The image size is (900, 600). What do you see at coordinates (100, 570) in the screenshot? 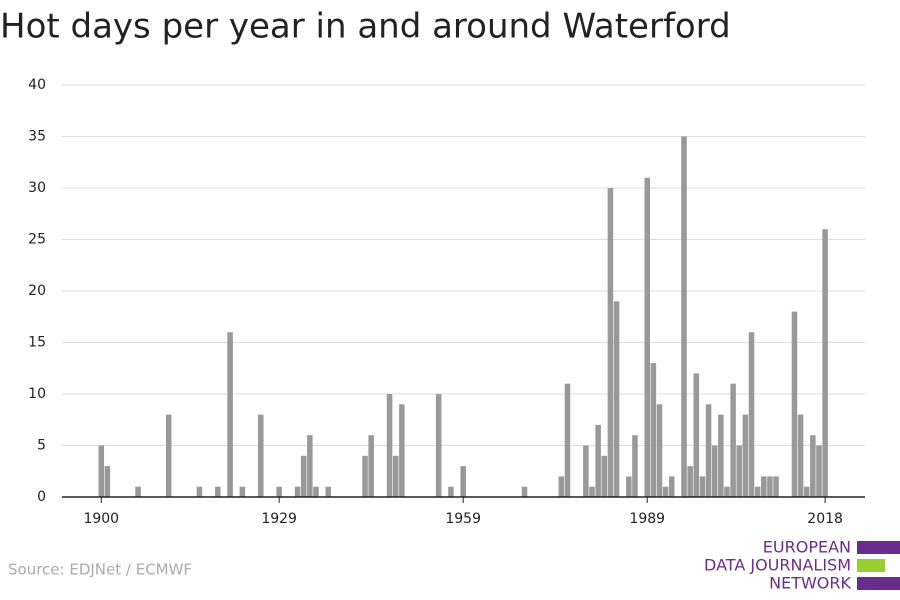
I see `source: Source: EDJNet / ECMWF` at bounding box center [100, 570].